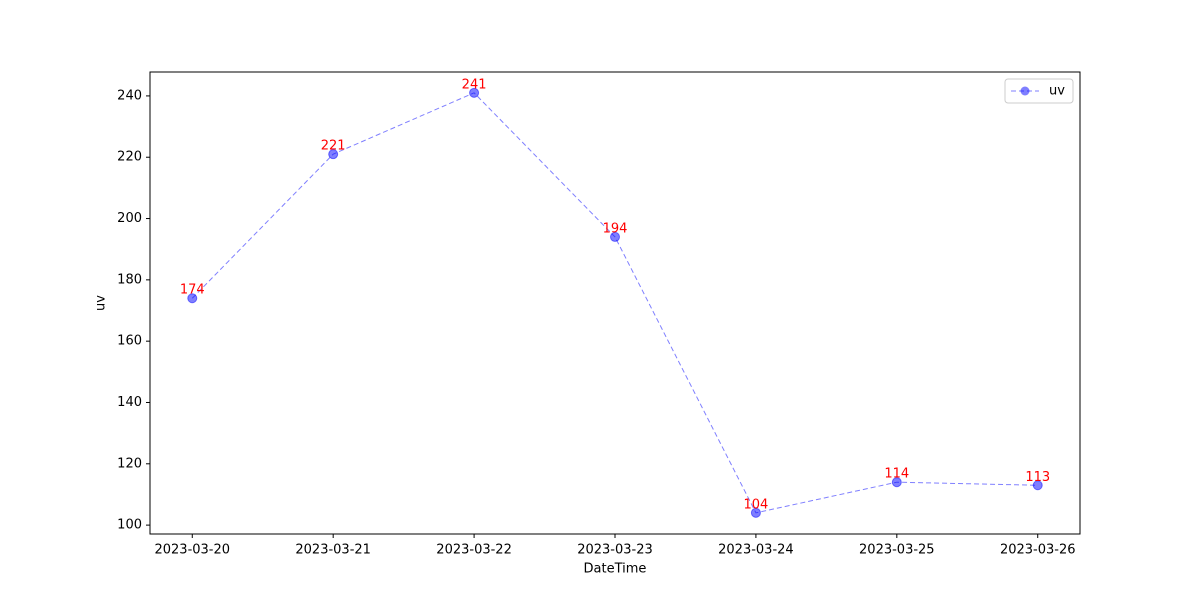  Describe the element at coordinates (192, 290) in the screenshot. I see `value-label: 174` at that location.